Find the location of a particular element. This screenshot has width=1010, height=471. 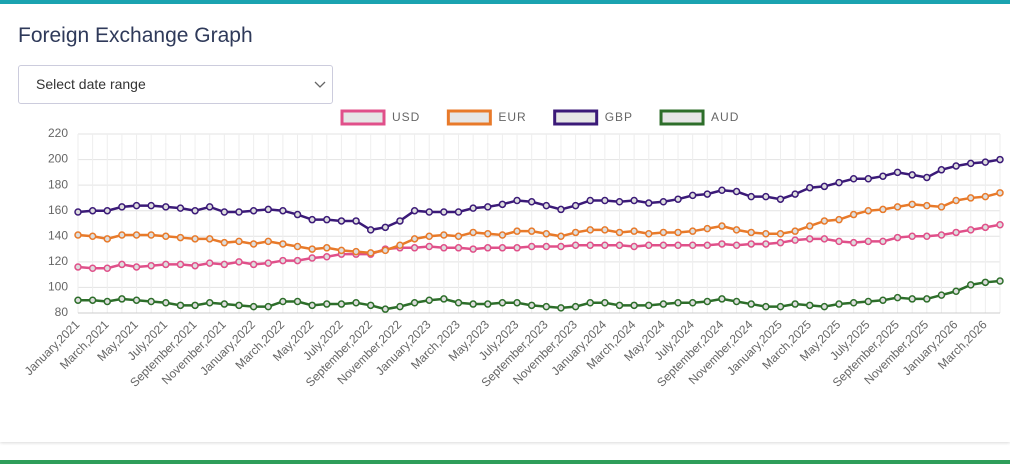

y-tick-label: 160 is located at coordinates (58, 210).